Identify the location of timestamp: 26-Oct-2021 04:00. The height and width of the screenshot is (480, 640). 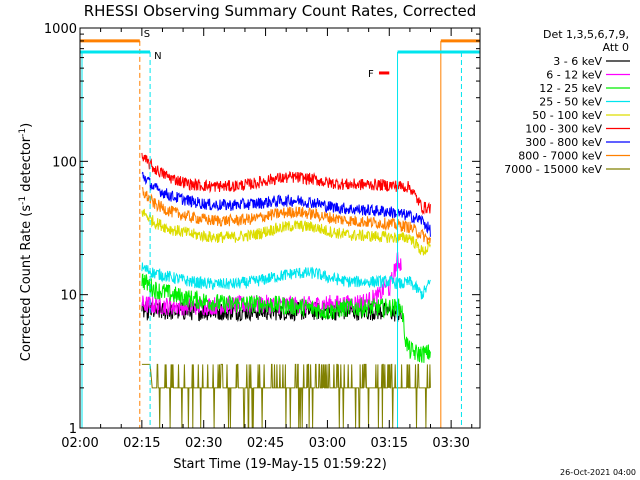
(598, 472).